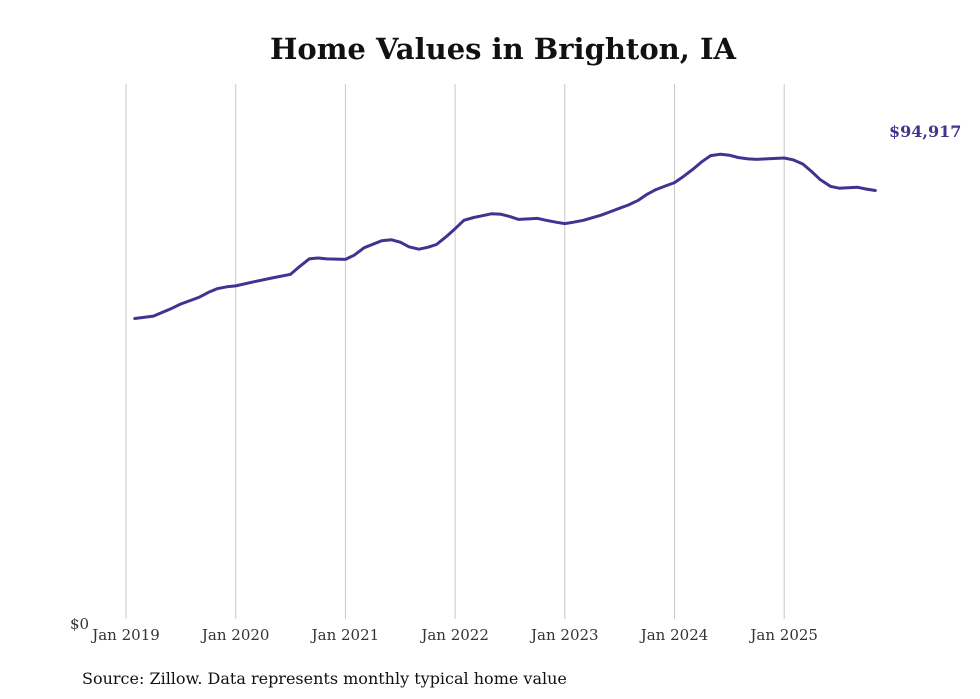 This screenshot has width=980, height=699. I want to click on x-tick-label: Jan 2019, so click(125, 635).